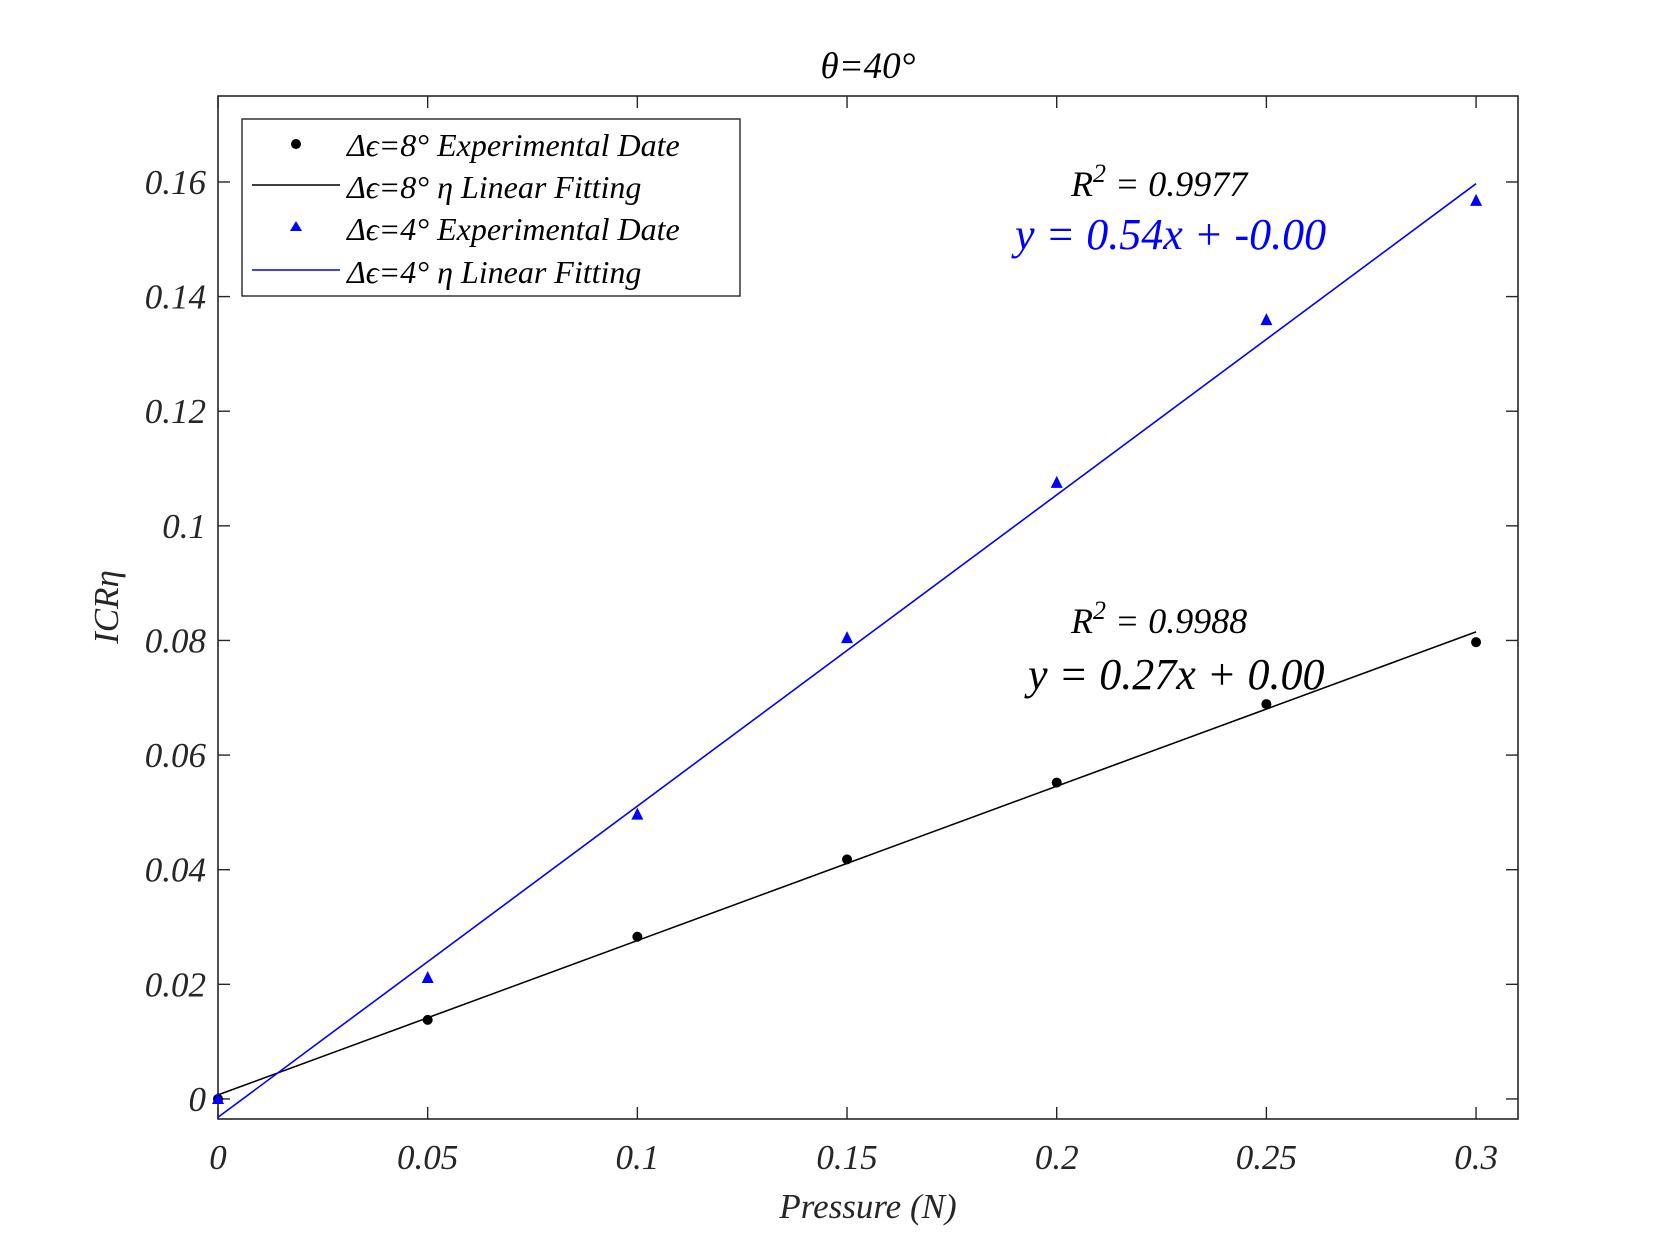  Describe the element at coordinates (184, 526) in the screenshot. I see `y-tick-label: 0.1` at that location.